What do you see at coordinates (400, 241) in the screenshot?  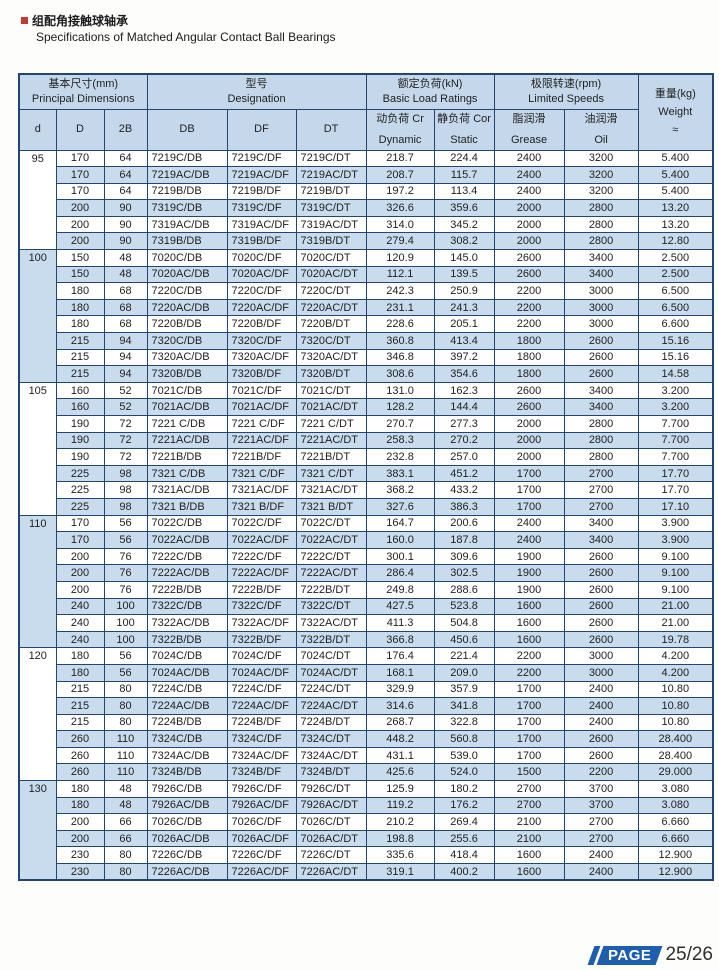 I see `cell-dynamic-load: 279.4` at bounding box center [400, 241].